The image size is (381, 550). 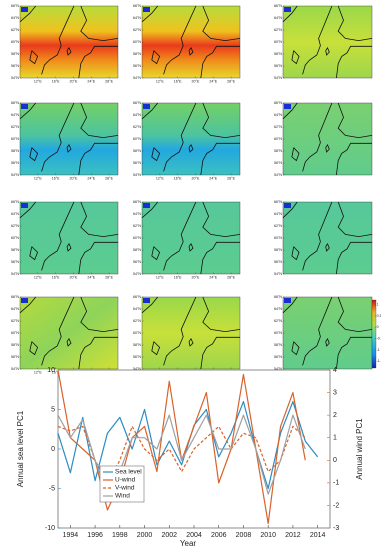 I want to click on series-line, so click(x=181, y=454).